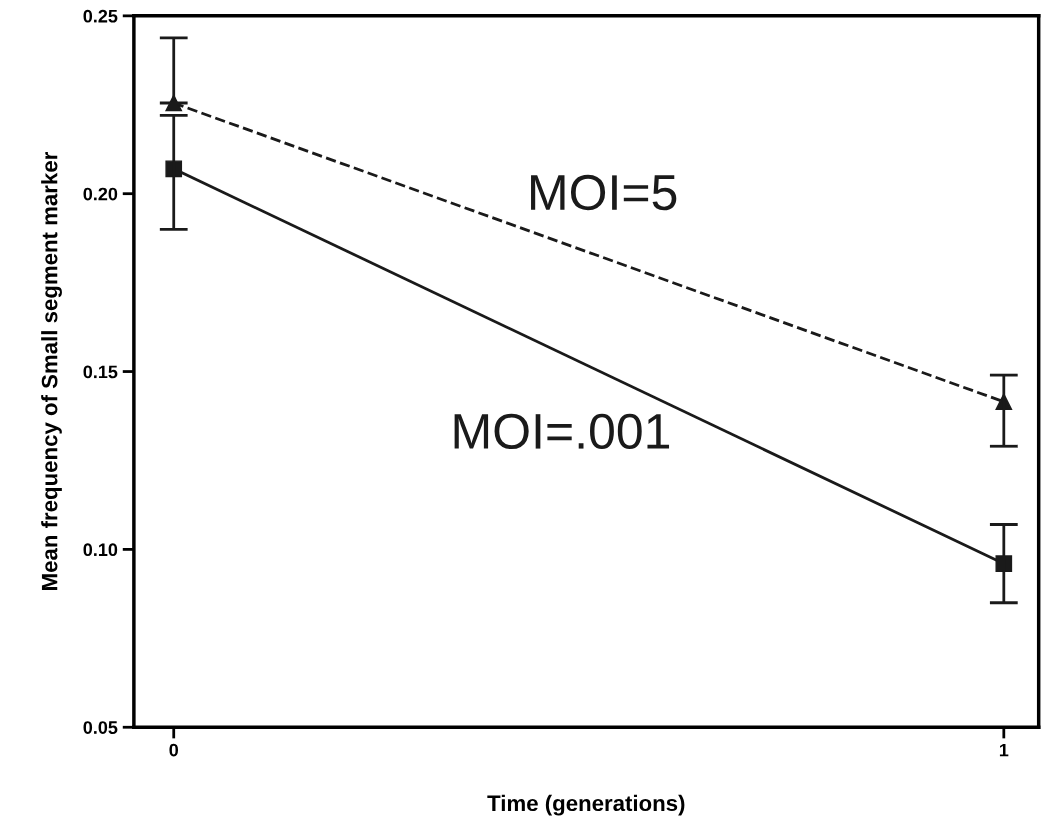  I want to click on y-tick-label: 0.10, so click(100, 550).